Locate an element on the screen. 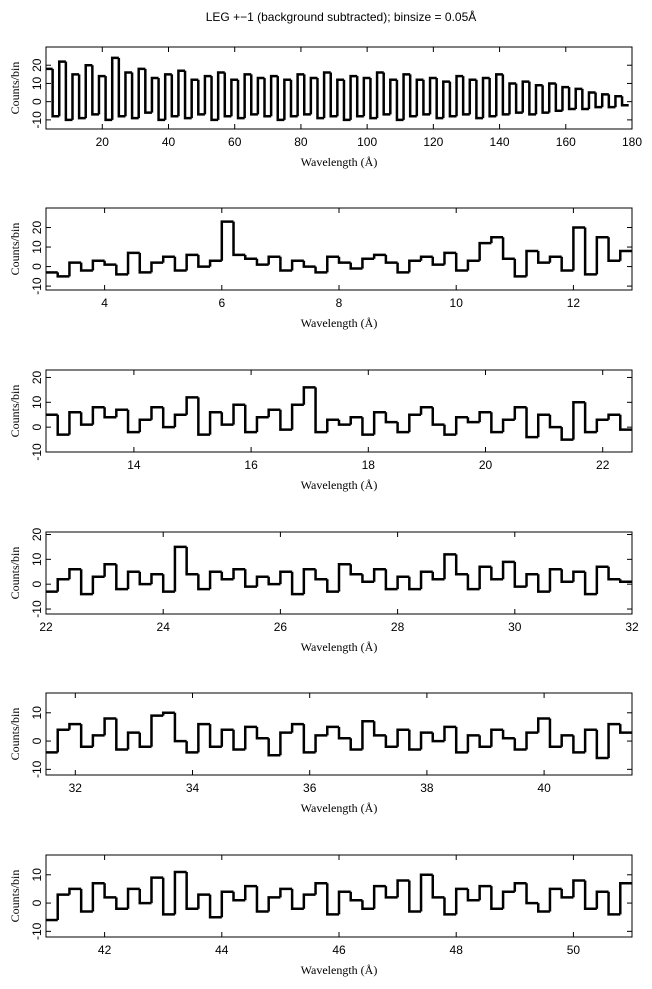 Image resolution: width=652 pixels, height=989 pixels. y-tick-label: -10 is located at coordinates (37, 769).